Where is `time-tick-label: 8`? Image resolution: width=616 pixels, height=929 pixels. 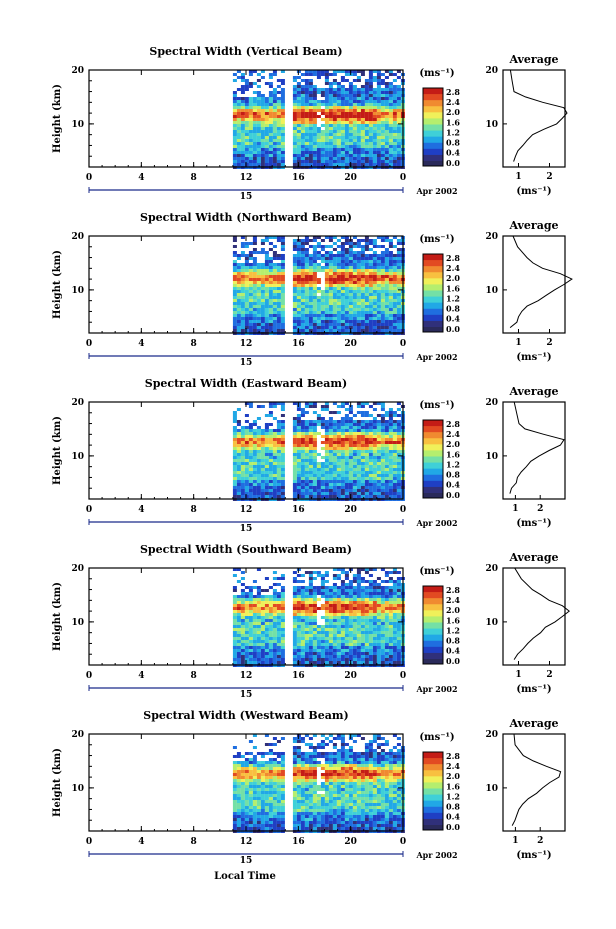
time-tick-label: 8 is located at coordinates (194, 344).